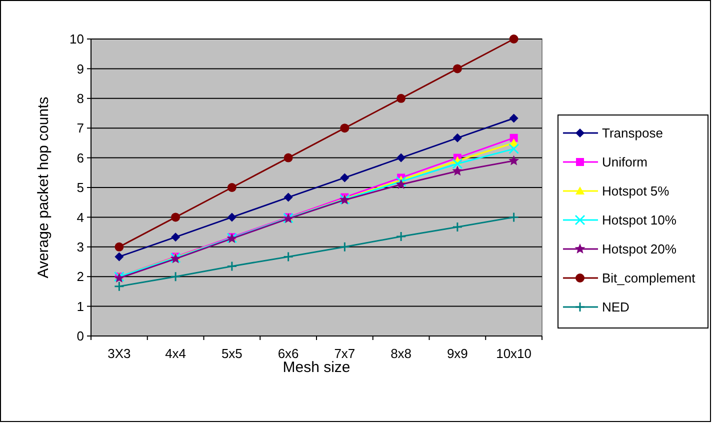  What do you see at coordinates (77, 39) in the screenshot?
I see `y-tick-label: 10` at bounding box center [77, 39].